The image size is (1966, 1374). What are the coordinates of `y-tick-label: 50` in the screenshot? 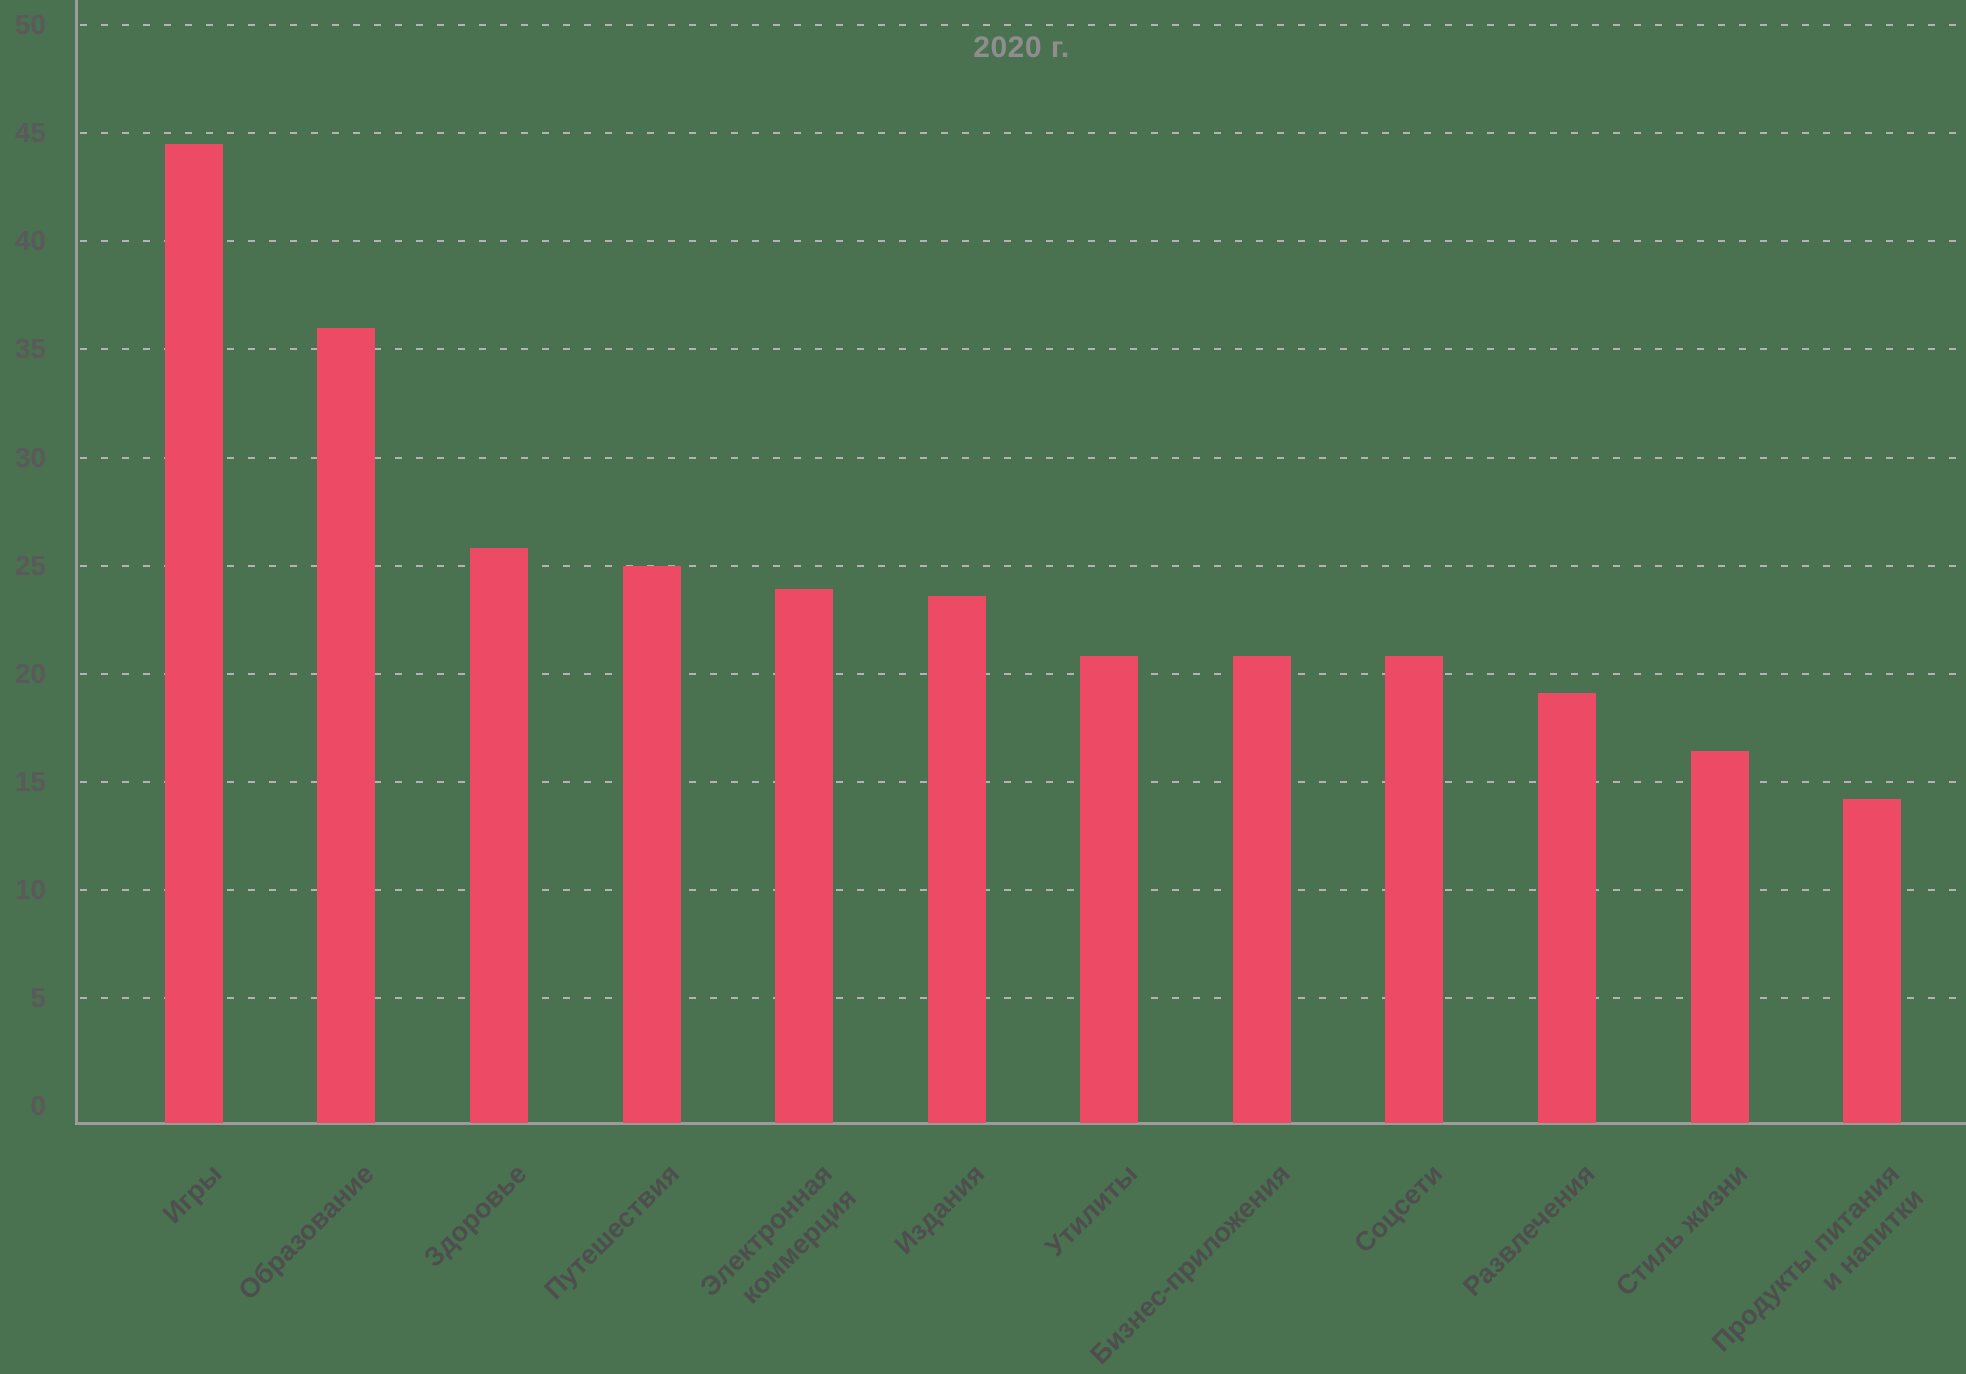 It's located at (30, 25).